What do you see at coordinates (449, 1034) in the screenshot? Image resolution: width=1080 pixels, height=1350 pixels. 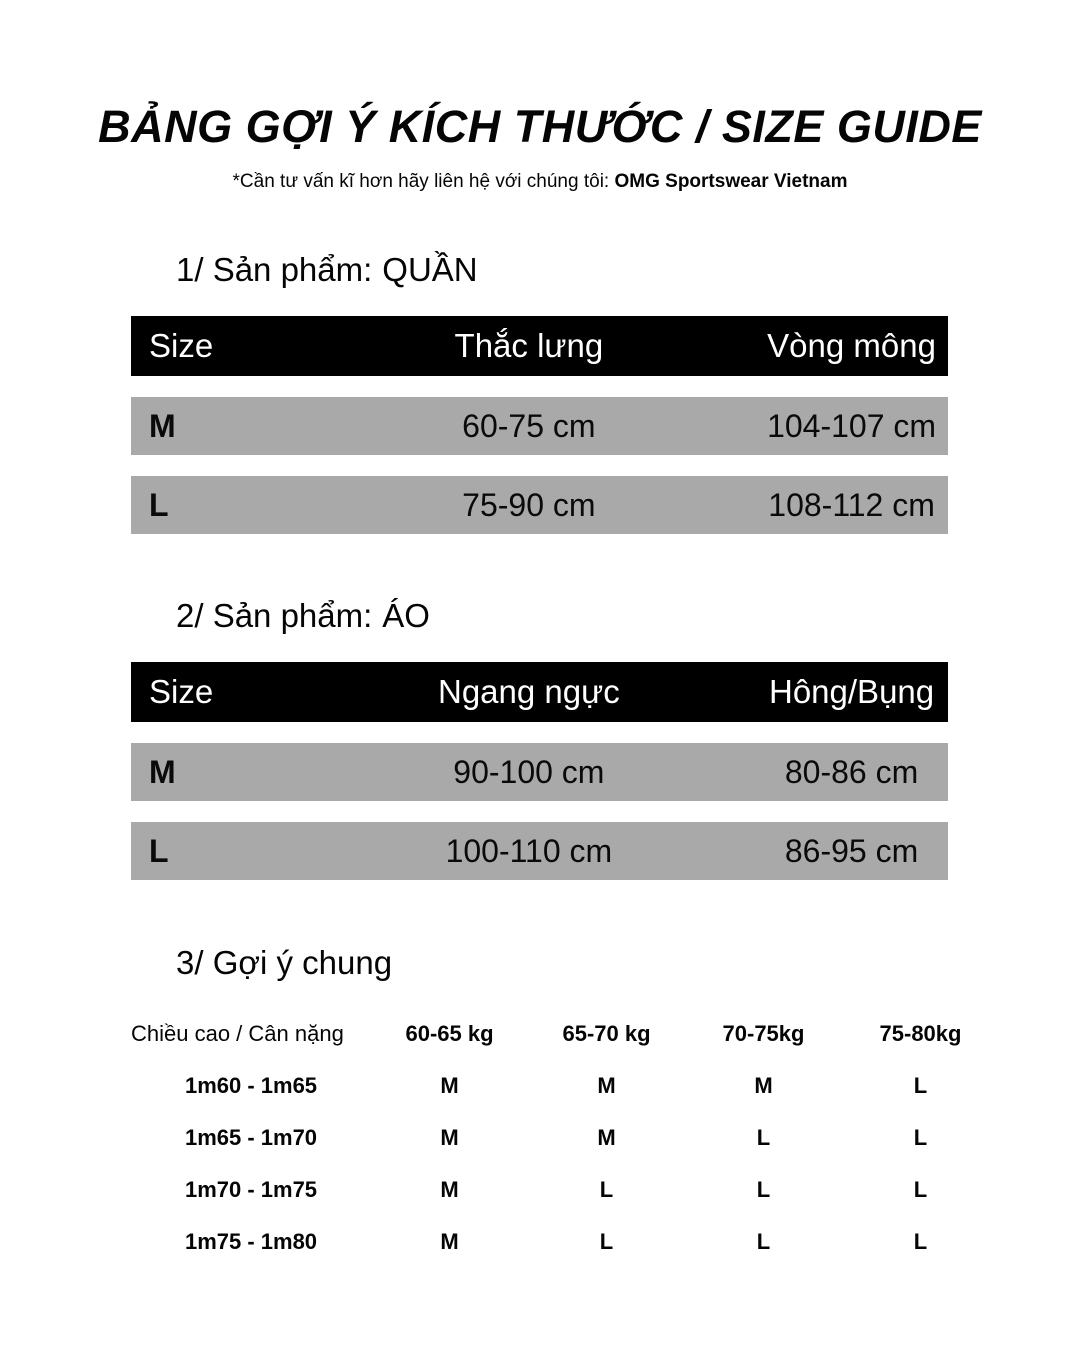 I see `weight-col-header-1: 60-65 kg` at bounding box center [449, 1034].